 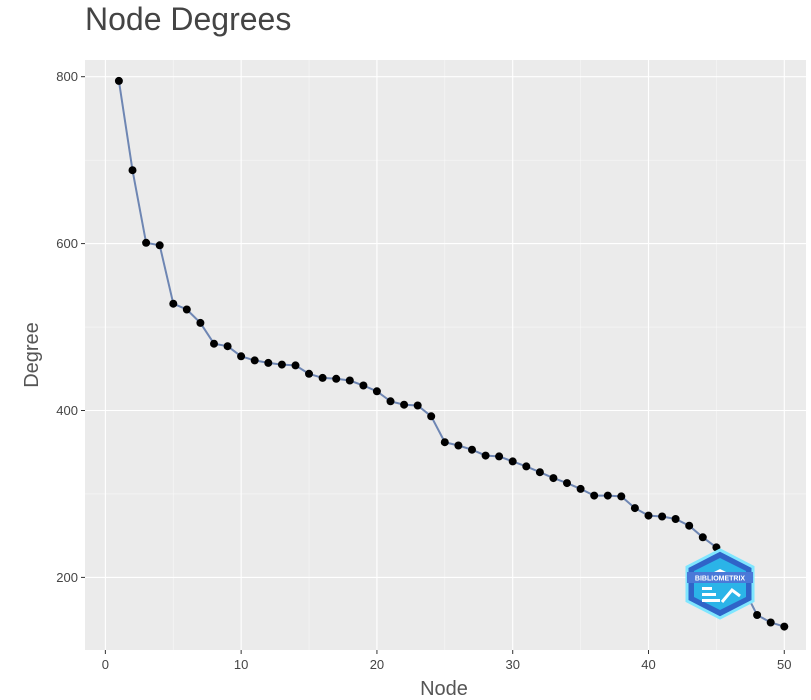 What do you see at coordinates (32, 355) in the screenshot?
I see `y-axis-title: Degree` at bounding box center [32, 355].